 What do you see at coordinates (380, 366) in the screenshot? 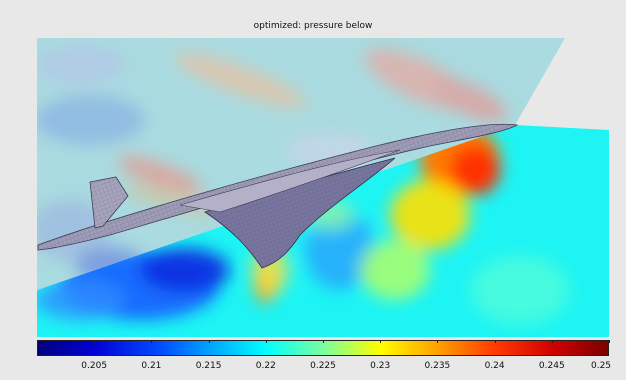
I see `colorbar-tick-label: 0.23` at bounding box center [380, 366].